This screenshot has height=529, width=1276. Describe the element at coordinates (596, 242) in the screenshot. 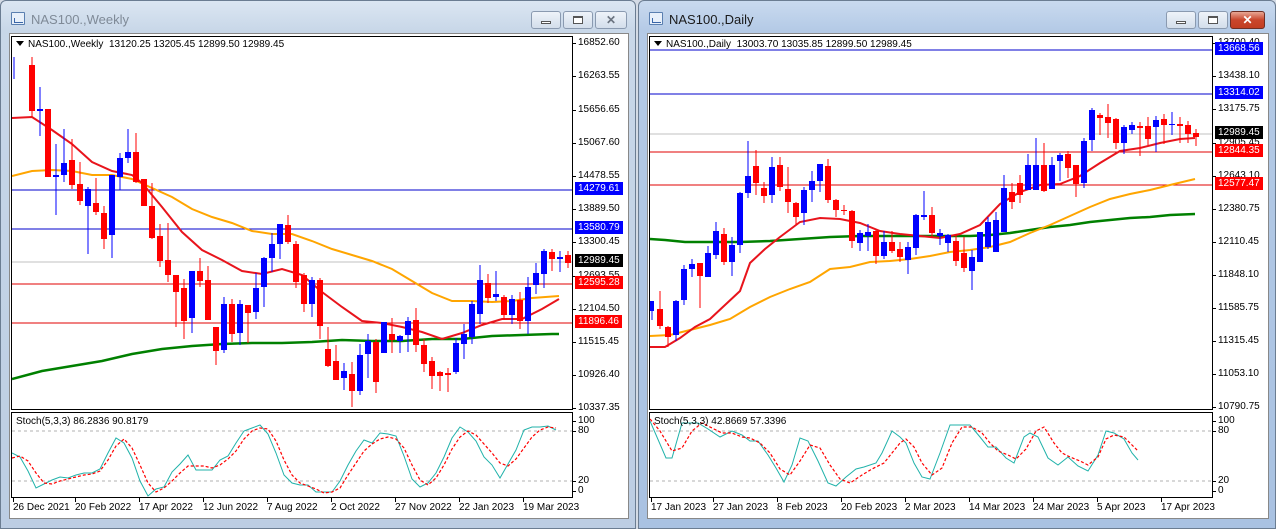

I see `price-tick: 13300.45` at that location.